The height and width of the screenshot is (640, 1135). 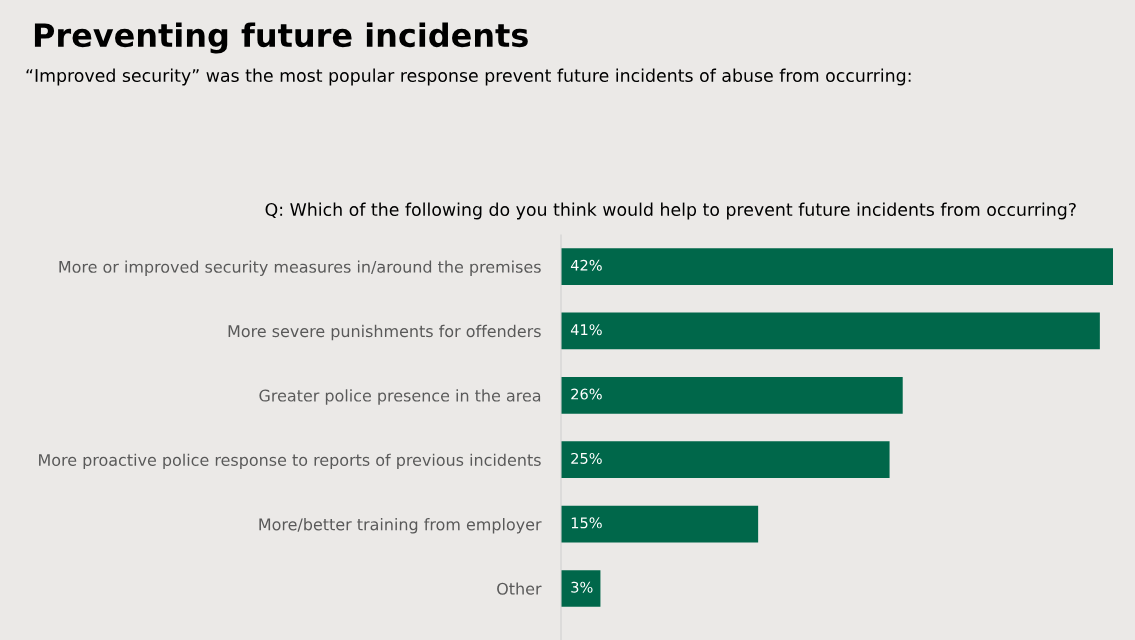 I want to click on y-tick-label: More/better training from employer, so click(x=400, y=526).